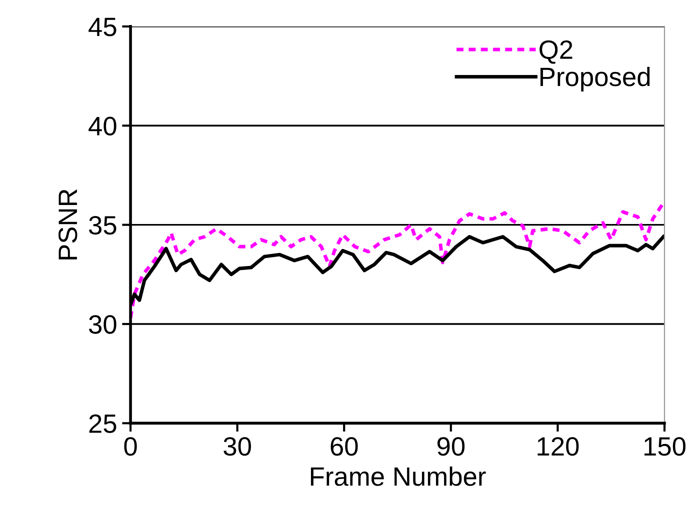 This screenshot has height=529, width=698. What do you see at coordinates (398, 476) in the screenshot?
I see `x-axis-title: Frame Number` at bounding box center [398, 476].